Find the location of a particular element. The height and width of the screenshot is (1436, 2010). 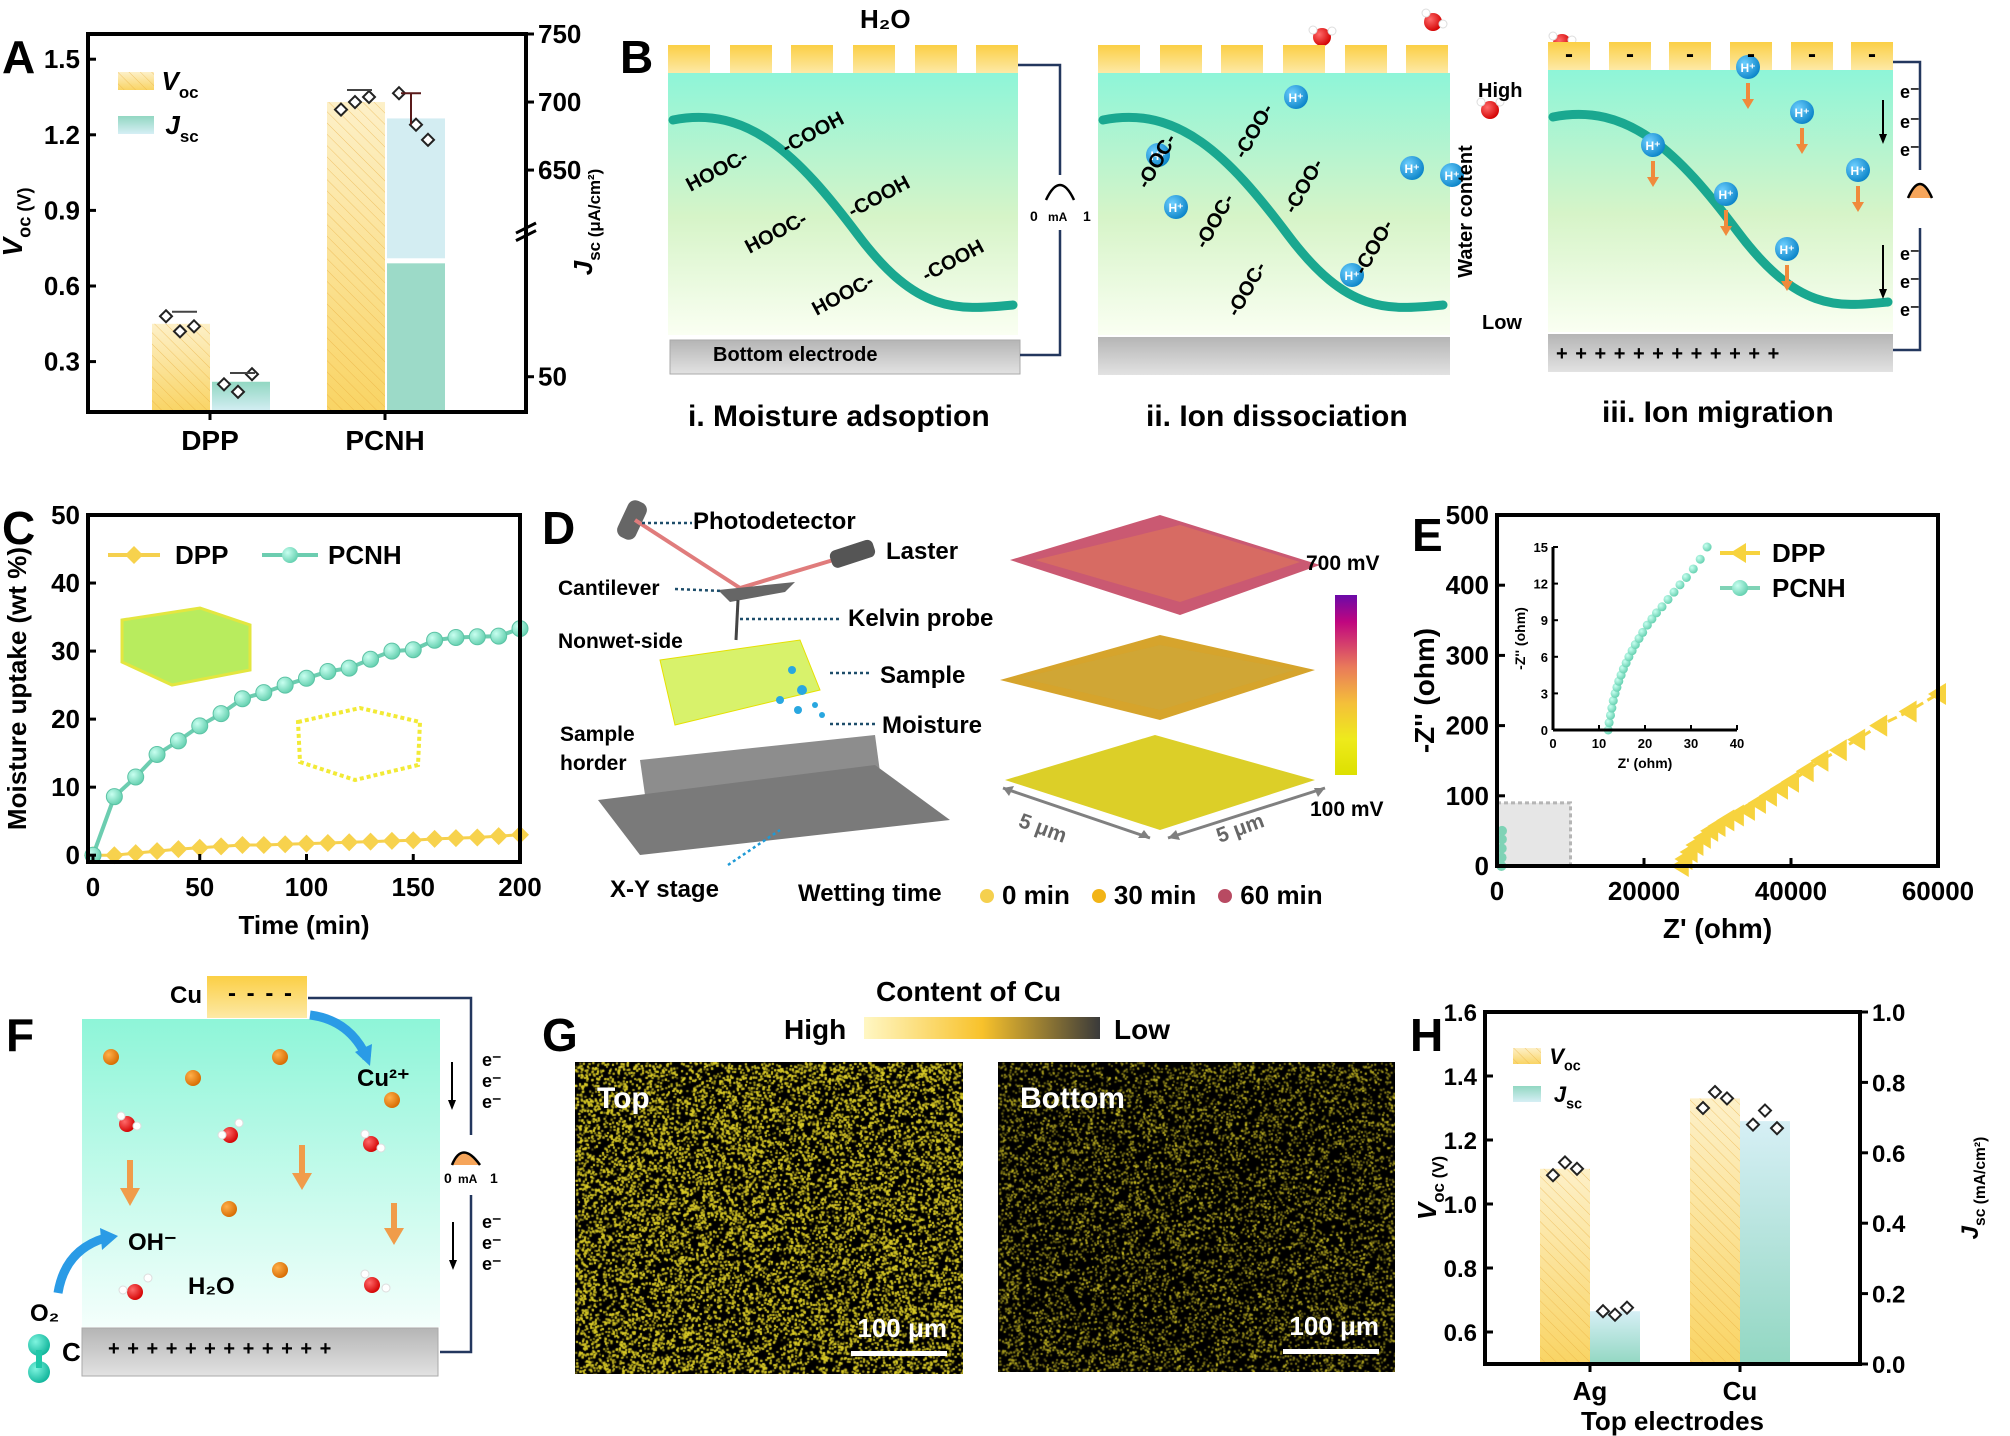

x-tick-label: 100 is located at coordinates (306, 887).